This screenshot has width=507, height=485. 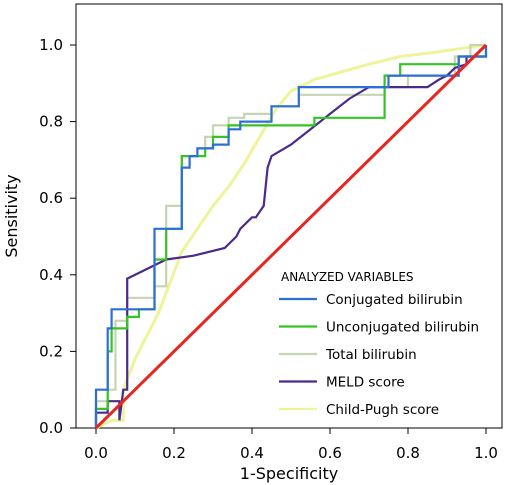 I want to click on x-tick-label: 1.0, so click(x=486, y=453).